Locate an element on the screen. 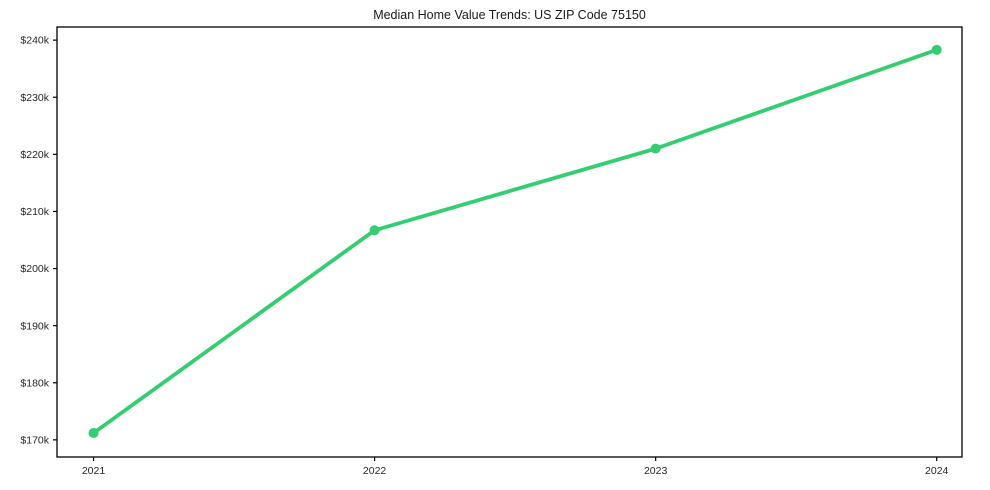  y-tick-label: $200k is located at coordinates (34, 269).